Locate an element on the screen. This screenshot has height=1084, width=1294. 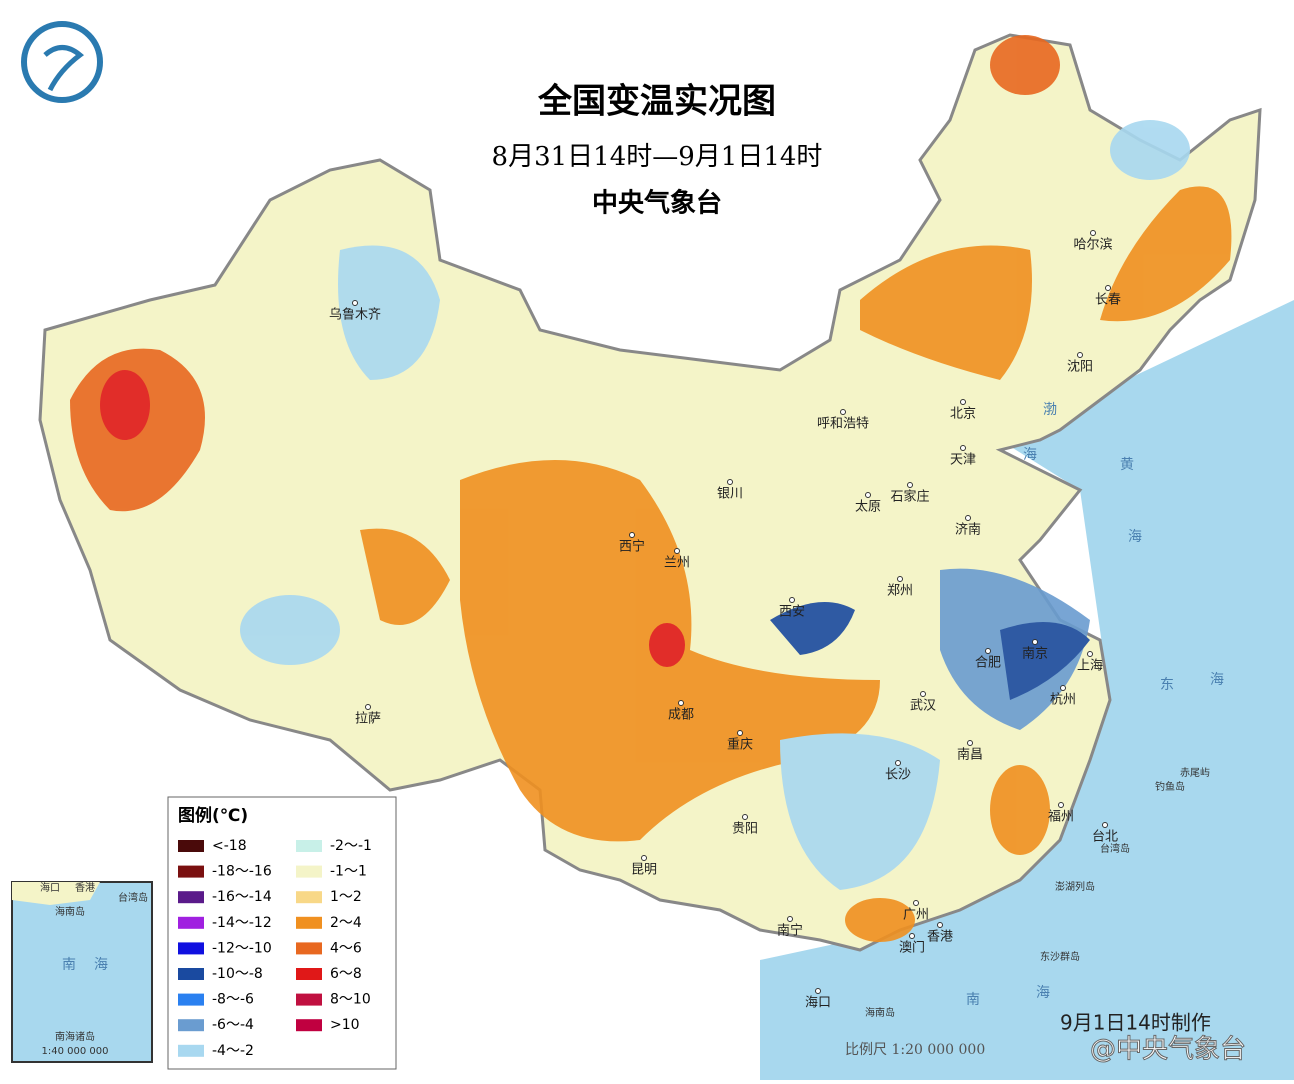
city-label: 杭州 is located at coordinates (1063, 700).